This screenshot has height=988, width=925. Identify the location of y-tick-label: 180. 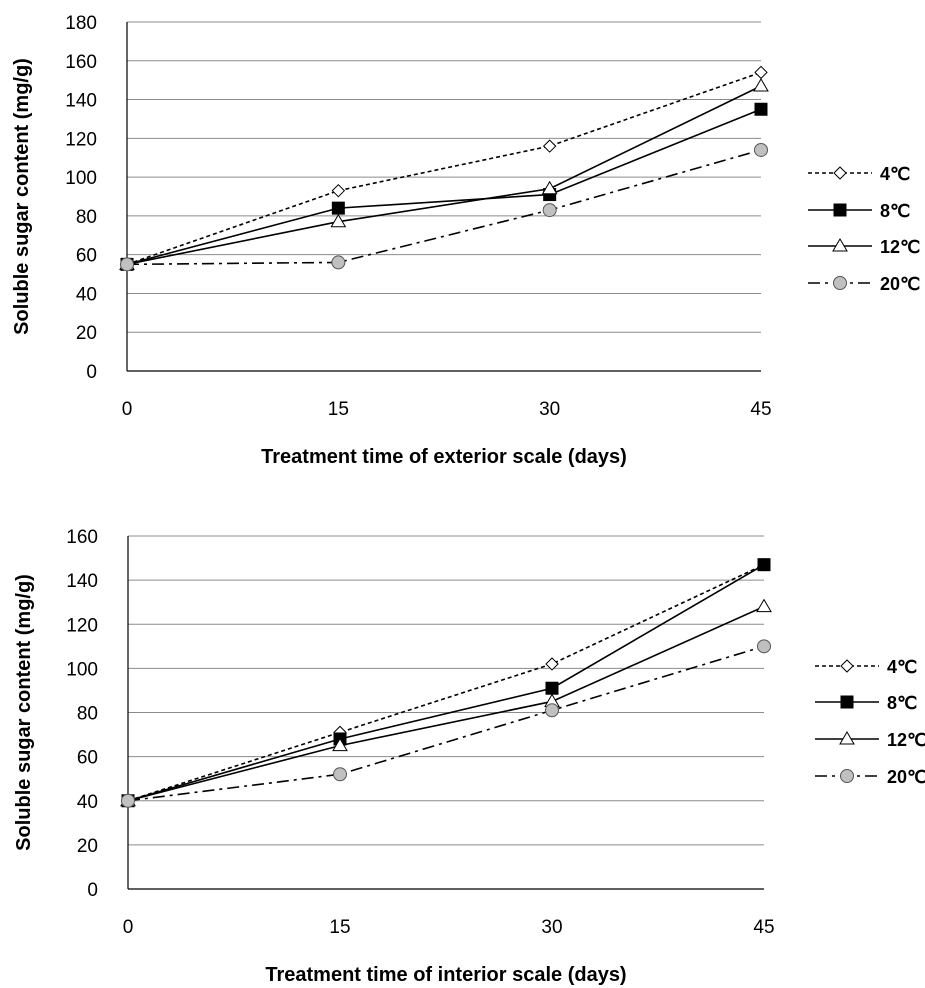
(81, 23).